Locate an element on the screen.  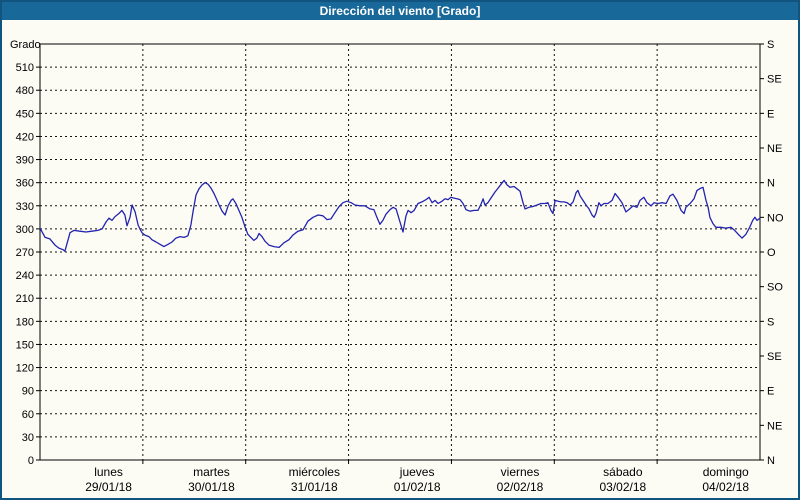
svg-text: 240 is located at coordinates (25, 276).